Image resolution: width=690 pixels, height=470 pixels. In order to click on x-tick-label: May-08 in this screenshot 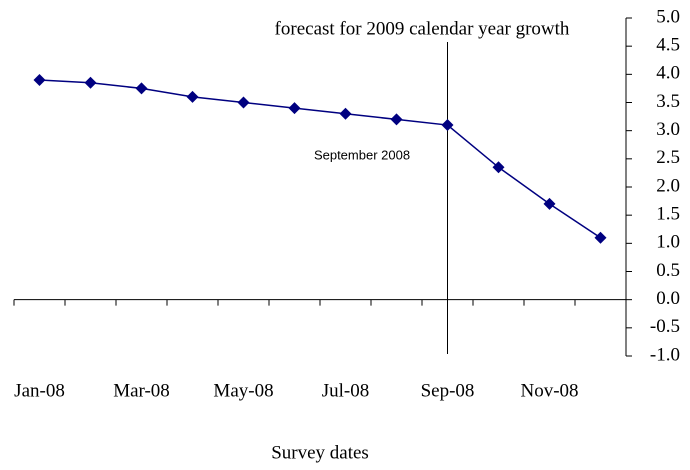, I will do `click(243, 390)`.